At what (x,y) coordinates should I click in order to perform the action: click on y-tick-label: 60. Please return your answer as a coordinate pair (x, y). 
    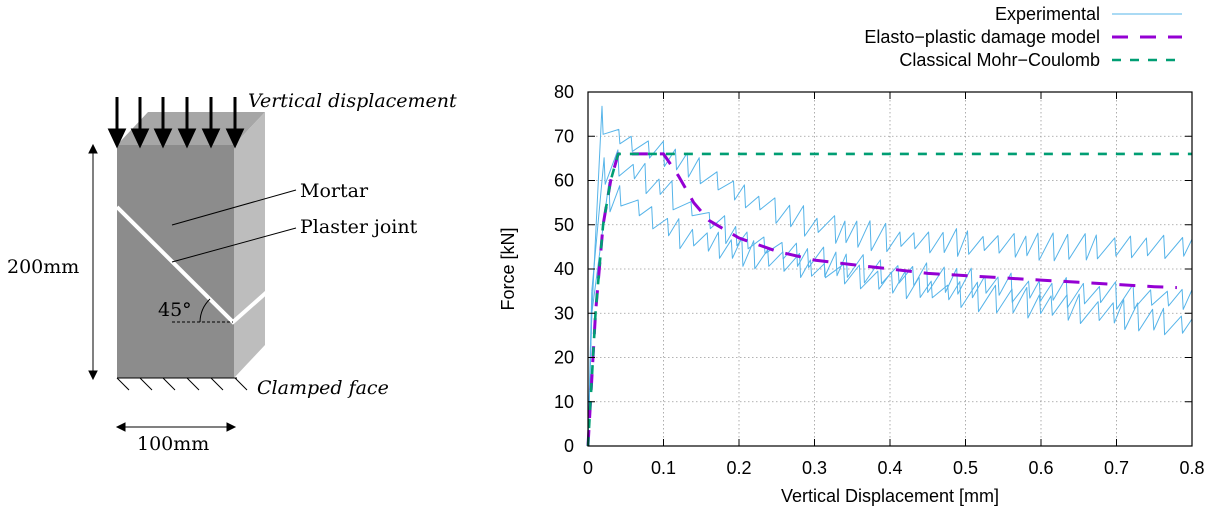
    Looking at the image, I should click on (564, 181).